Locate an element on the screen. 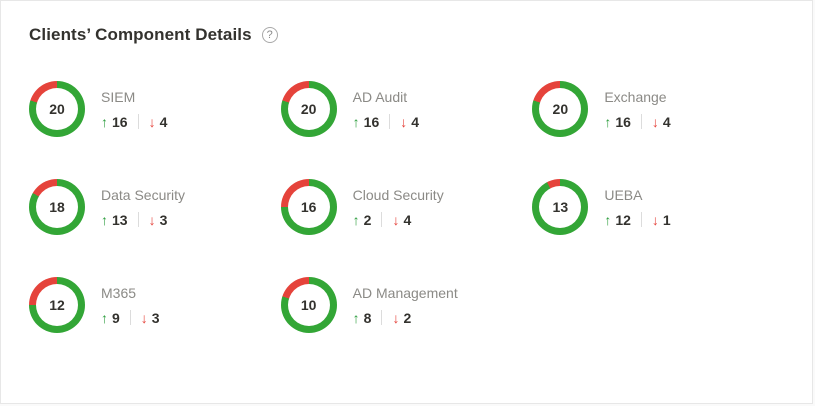 The width and height of the screenshot is (815, 406). component-card: 10 AD Management ↑ 8 ↓ 2 is located at coordinates (406, 305).